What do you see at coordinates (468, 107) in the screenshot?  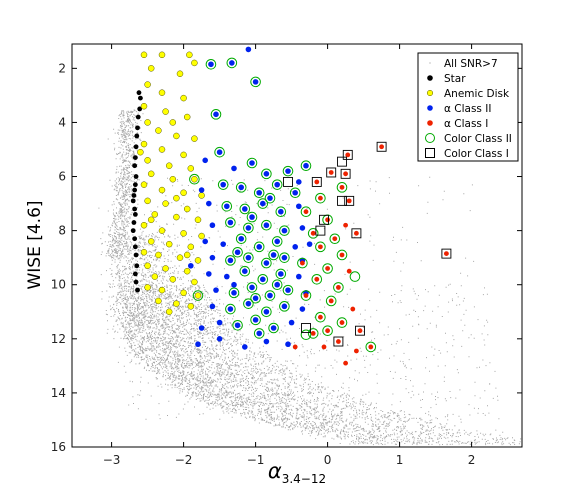 I see `legend-box` at bounding box center [468, 107].